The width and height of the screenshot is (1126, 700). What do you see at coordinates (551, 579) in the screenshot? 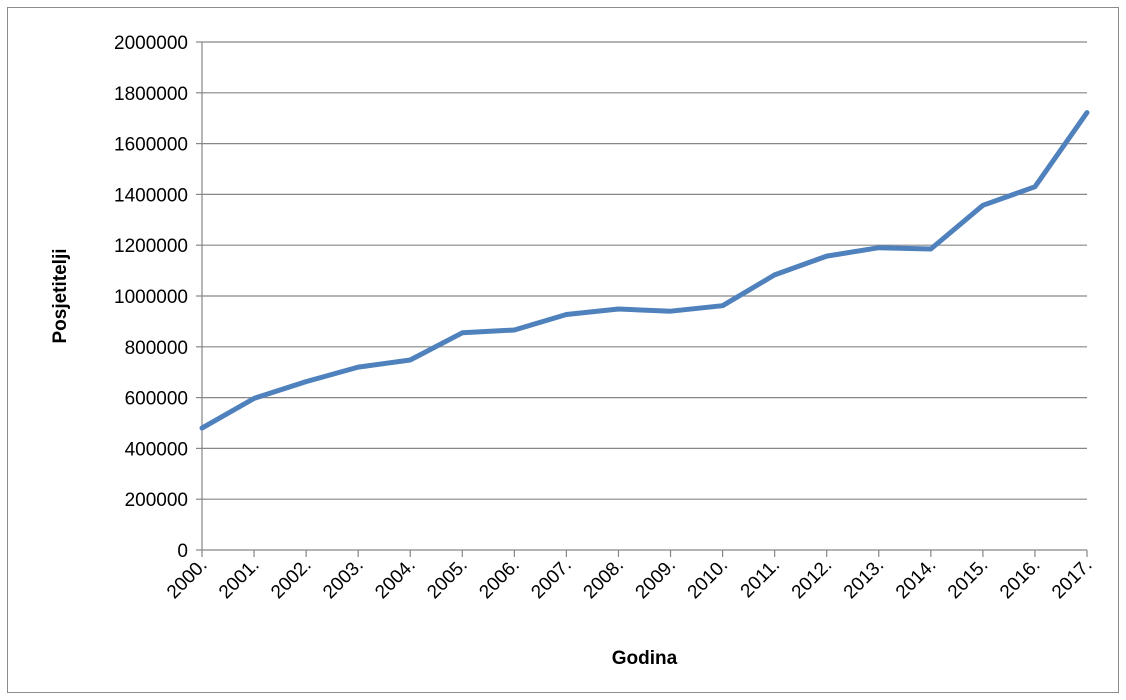
I see `x-tick-label: 2007.` at bounding box center [551, 579].